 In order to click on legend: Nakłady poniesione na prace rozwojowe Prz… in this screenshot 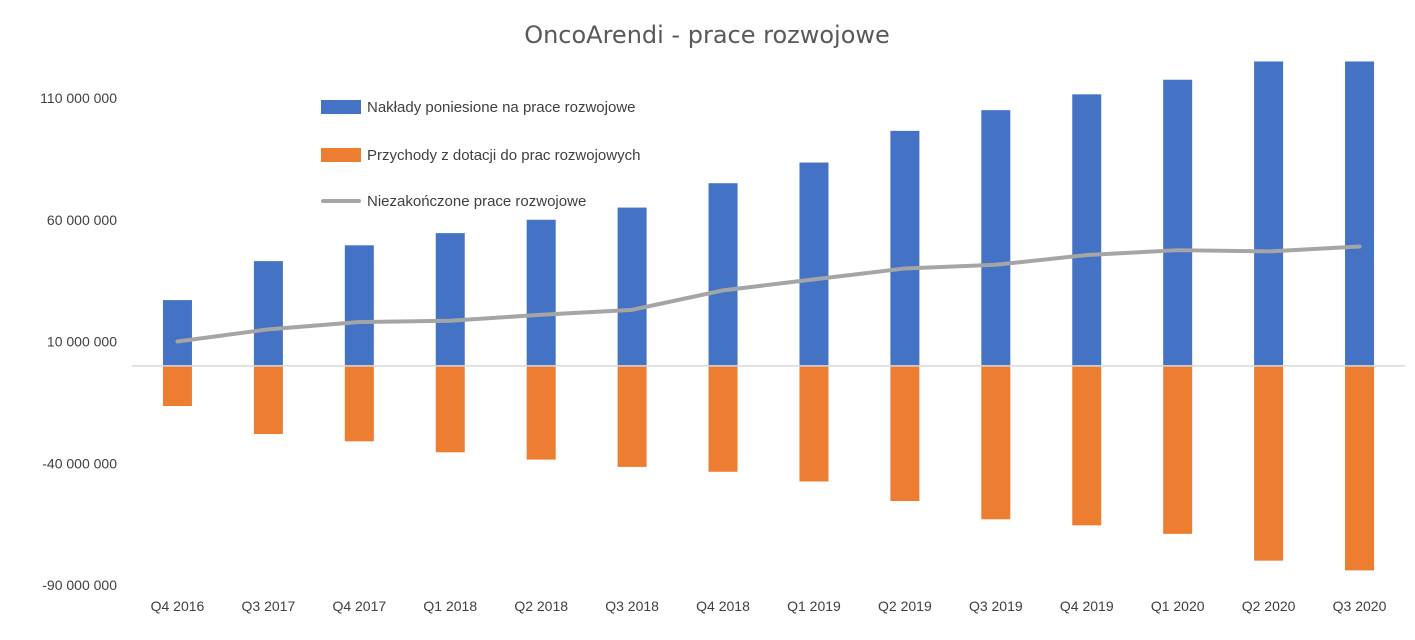, I will do `click(480, 154)`.